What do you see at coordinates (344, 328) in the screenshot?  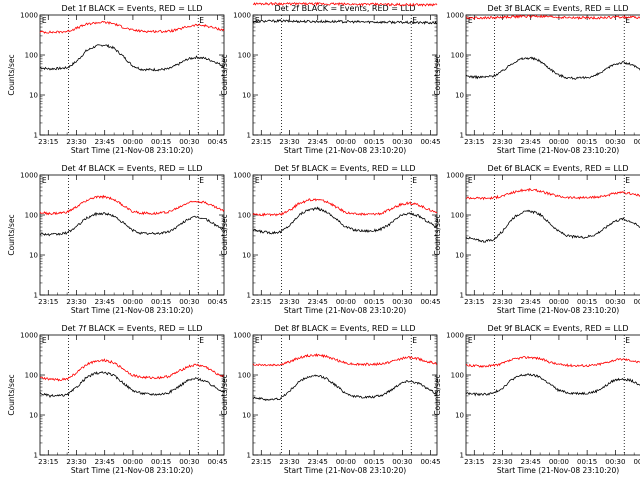 I see `panel-title: Det 8f BLACK = Events, RED = LLD` at bounding box center [344, 328].